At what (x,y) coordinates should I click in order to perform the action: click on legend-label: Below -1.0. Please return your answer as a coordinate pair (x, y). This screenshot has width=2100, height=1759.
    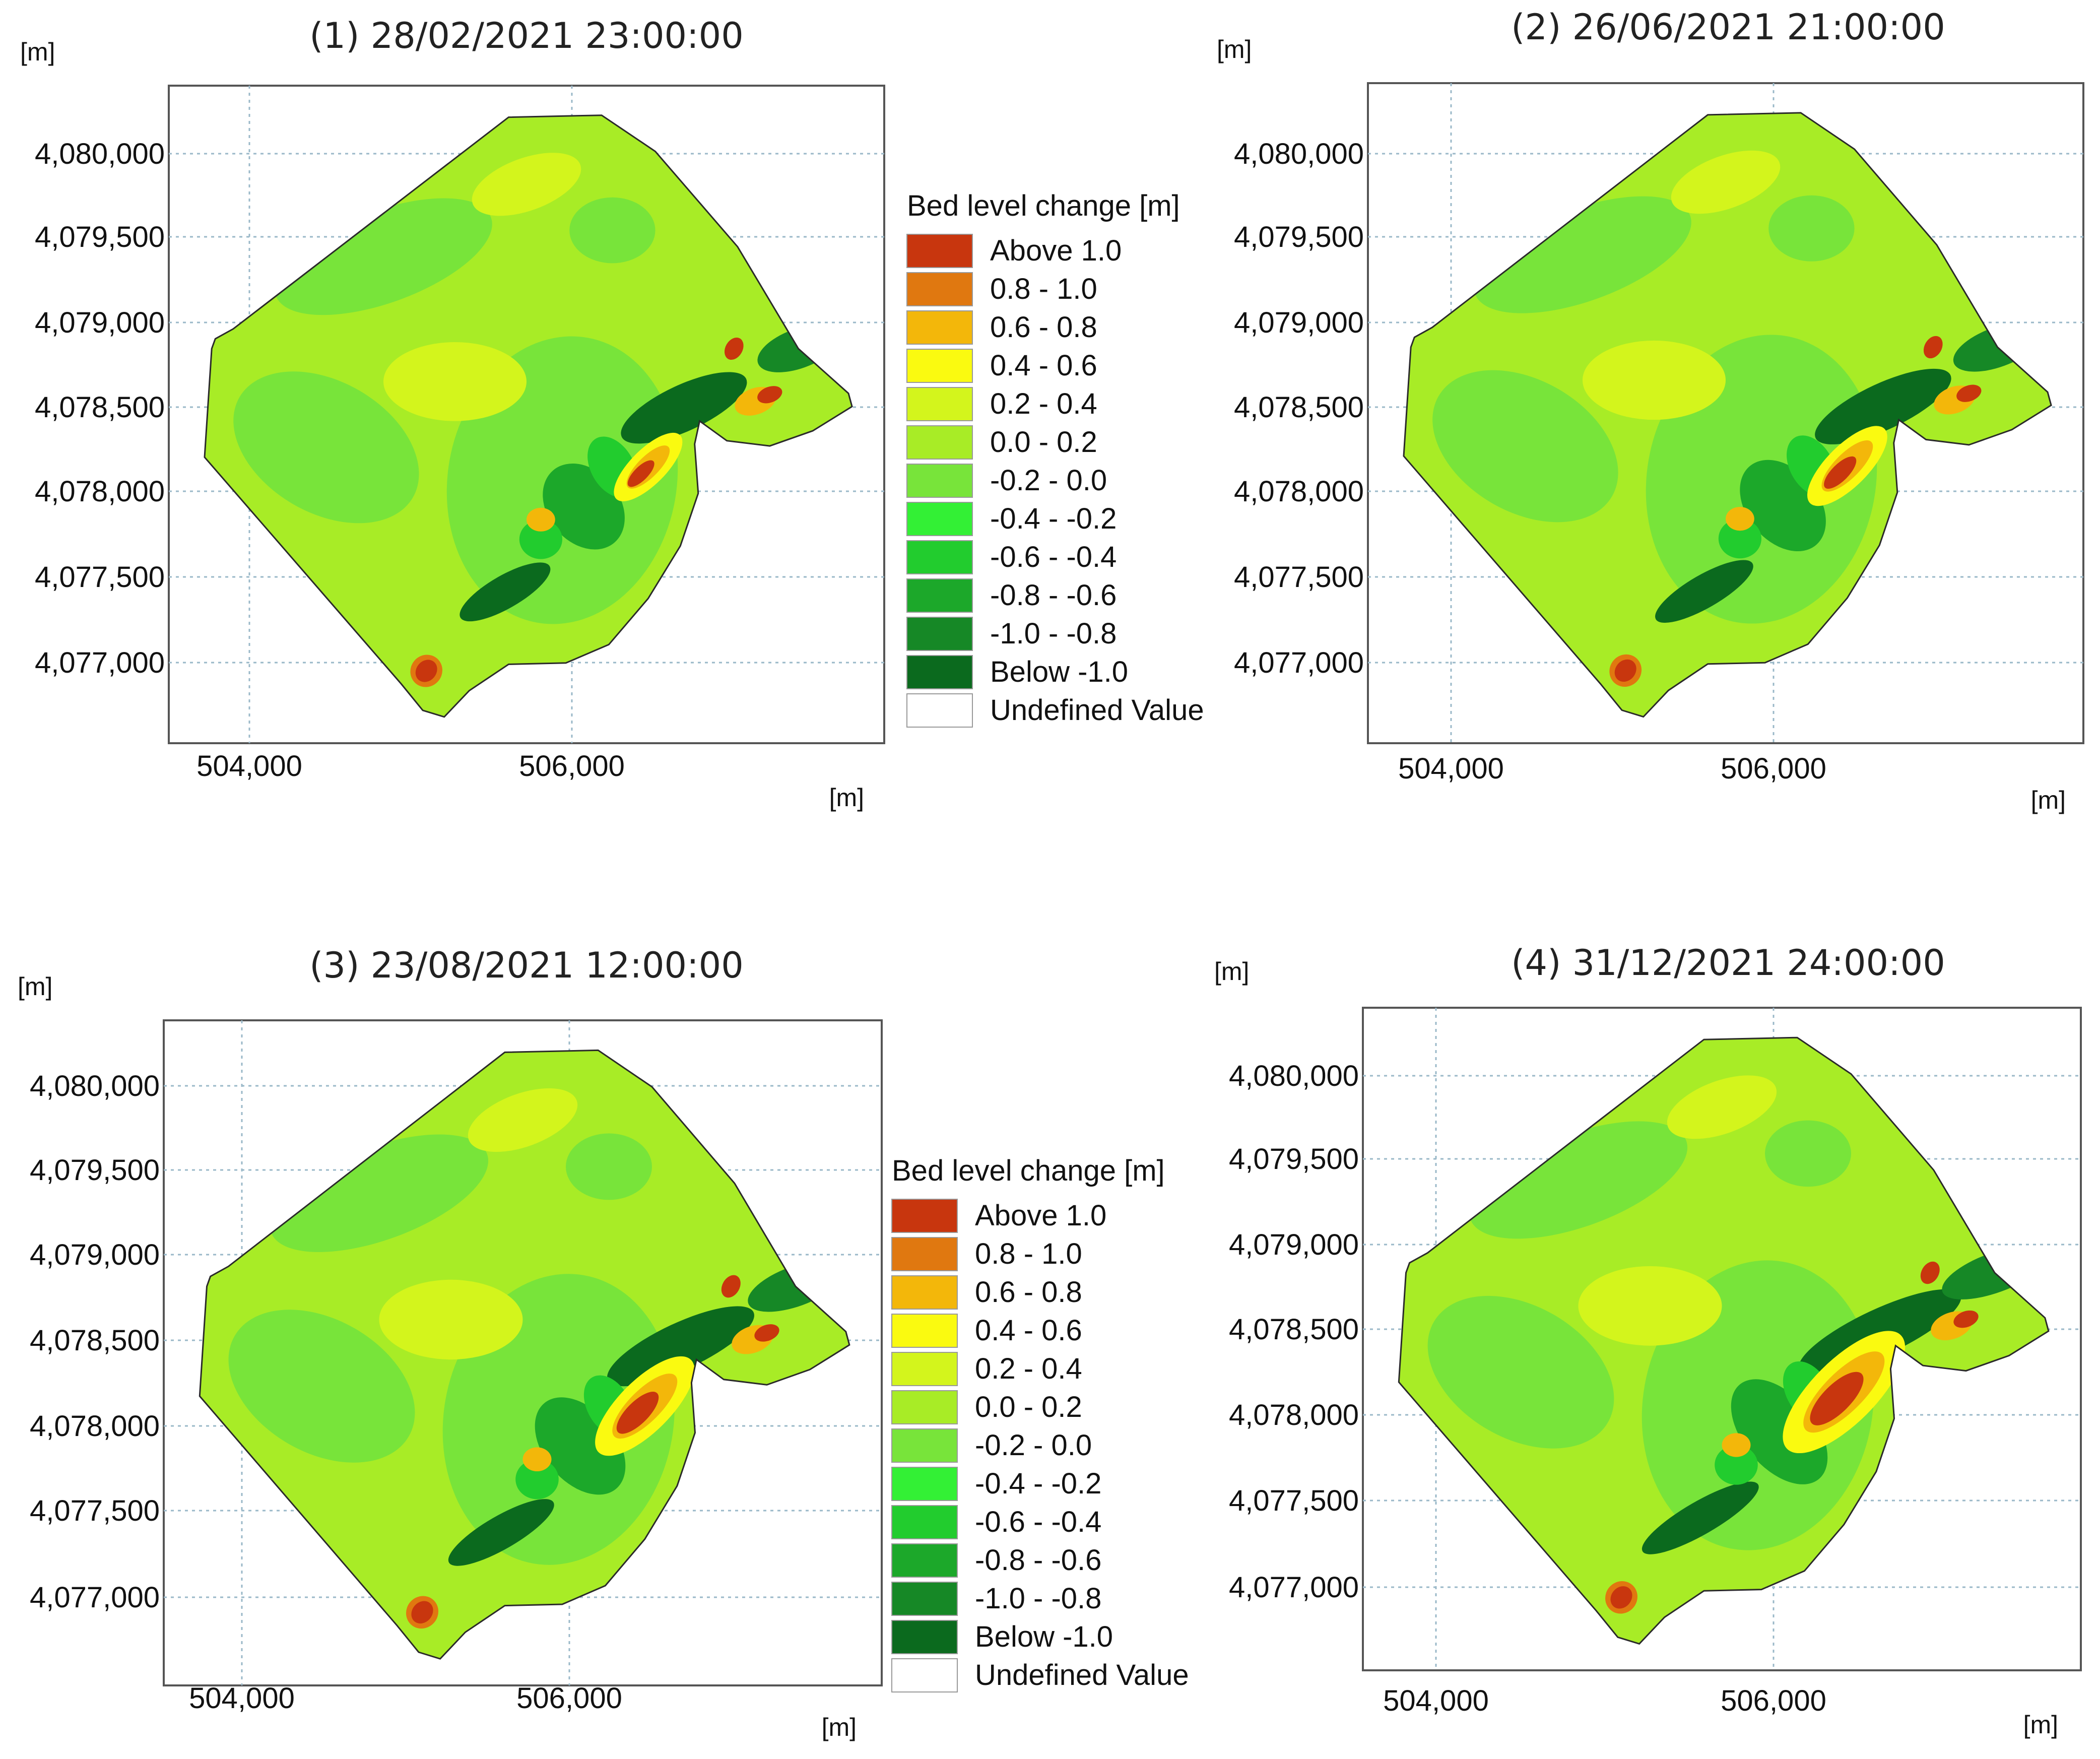
    Looking at the image, I should click on (1059, 672).